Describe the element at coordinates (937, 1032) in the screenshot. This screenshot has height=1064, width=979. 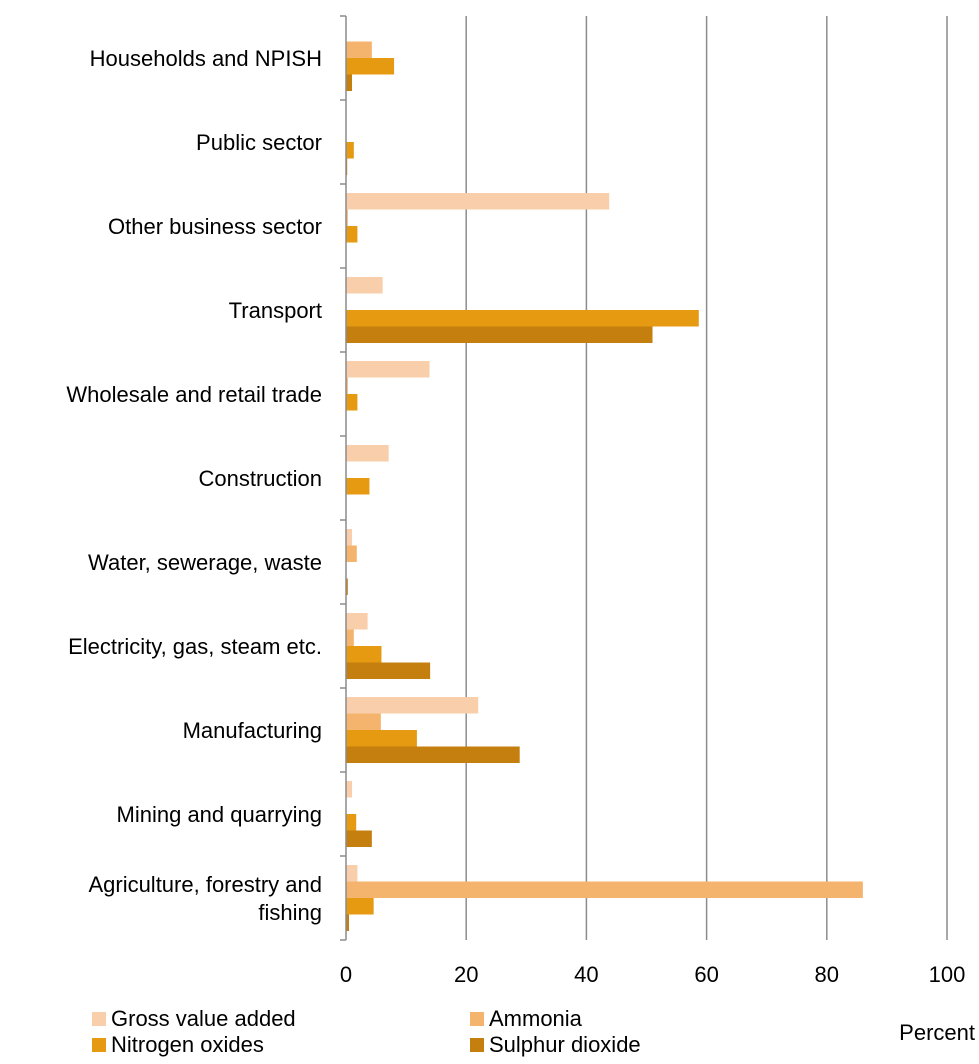
I see `x-axis-label: Percent` at that location.